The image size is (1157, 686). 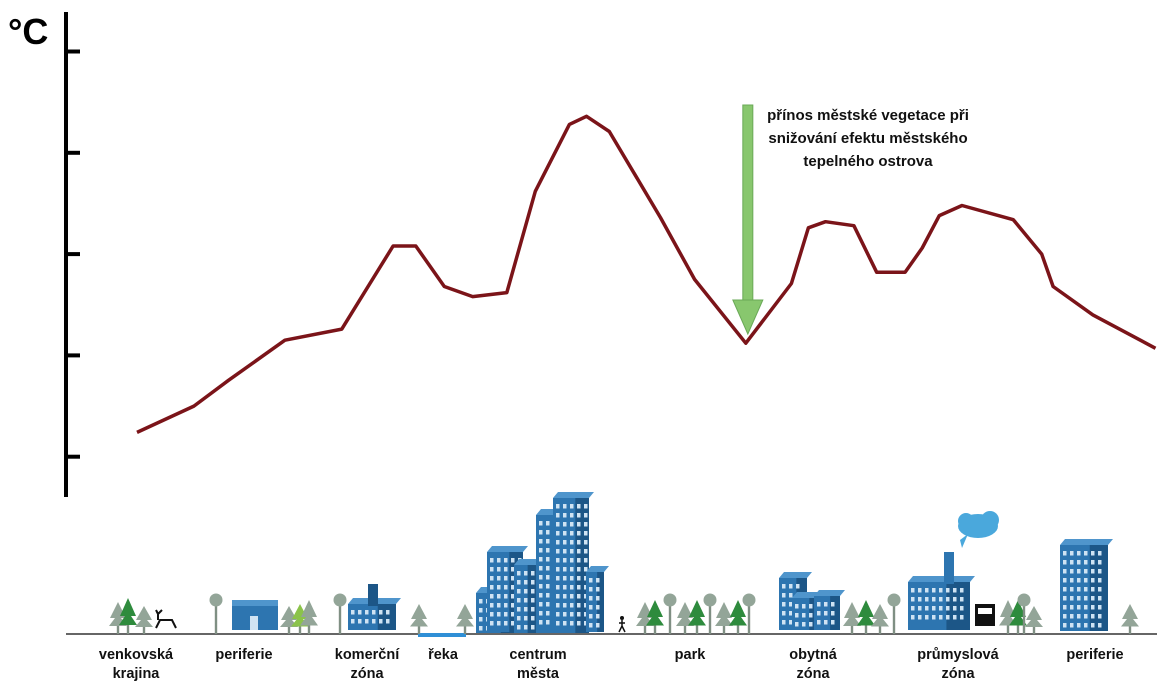 I want to click on zone-label-suburb1: periferie, so click(x=244, y=655).